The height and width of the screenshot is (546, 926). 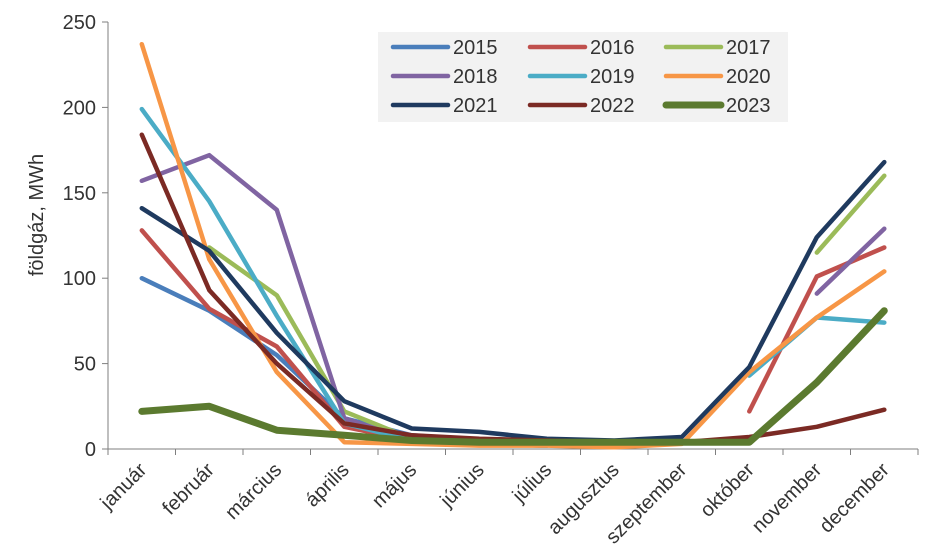 What do you see at coordinates (583, 77) in the screenshot?
I see `legend: 2015 2016 2017 2018 2019 2020 2021 2022 2023` at bounding box center [583, 77].